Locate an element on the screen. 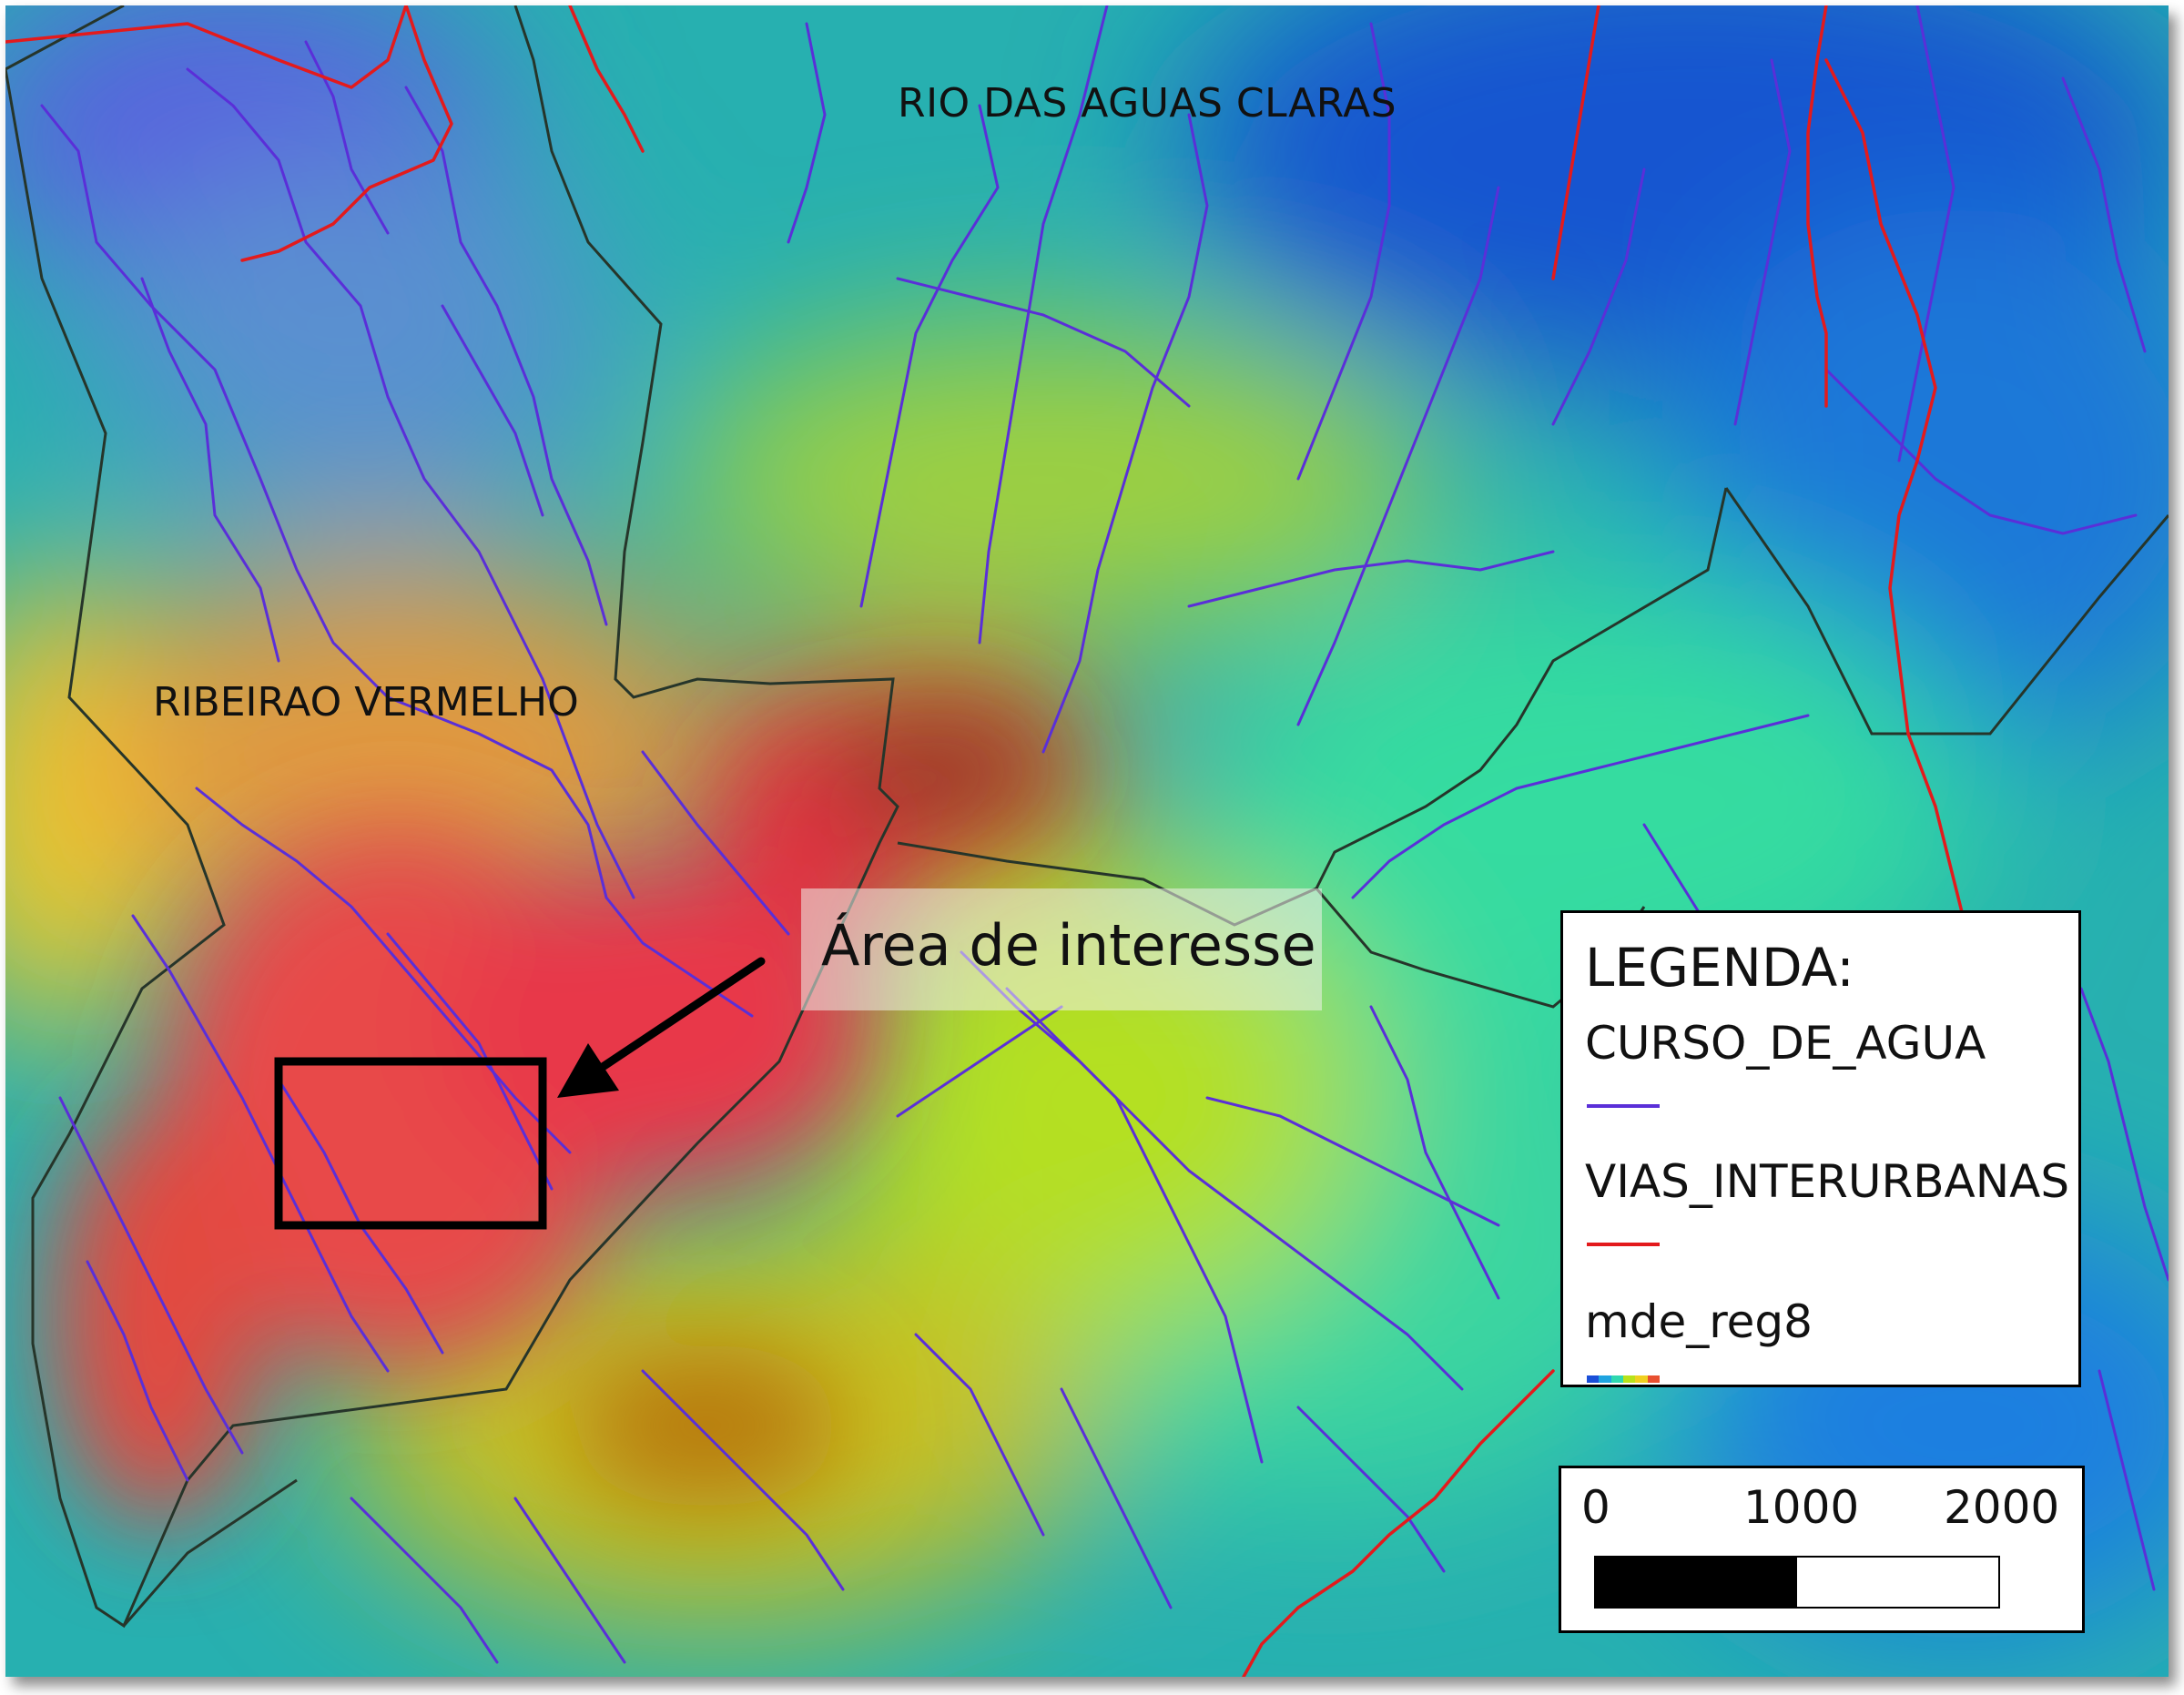 The height and width of the screenshot is (1695, 2184). legend-label-mde-reg8: mde_reg8 is located at coordinates (1699, 1321).